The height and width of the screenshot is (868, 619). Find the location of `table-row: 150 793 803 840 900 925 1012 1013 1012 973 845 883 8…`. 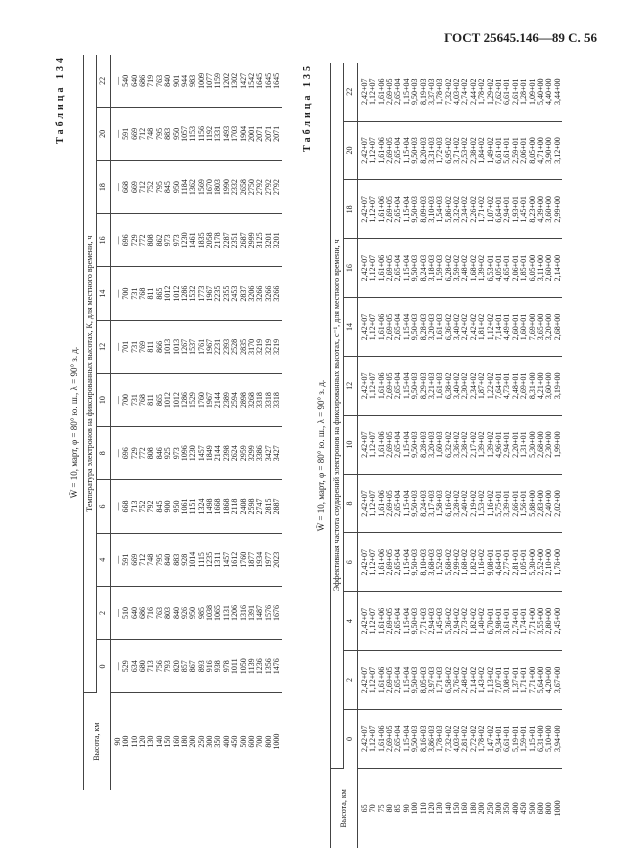

table-row: 150 793 803 840 900 925 1012 1013 1012 973 845 883 8… is located at coordinates (168, 422).